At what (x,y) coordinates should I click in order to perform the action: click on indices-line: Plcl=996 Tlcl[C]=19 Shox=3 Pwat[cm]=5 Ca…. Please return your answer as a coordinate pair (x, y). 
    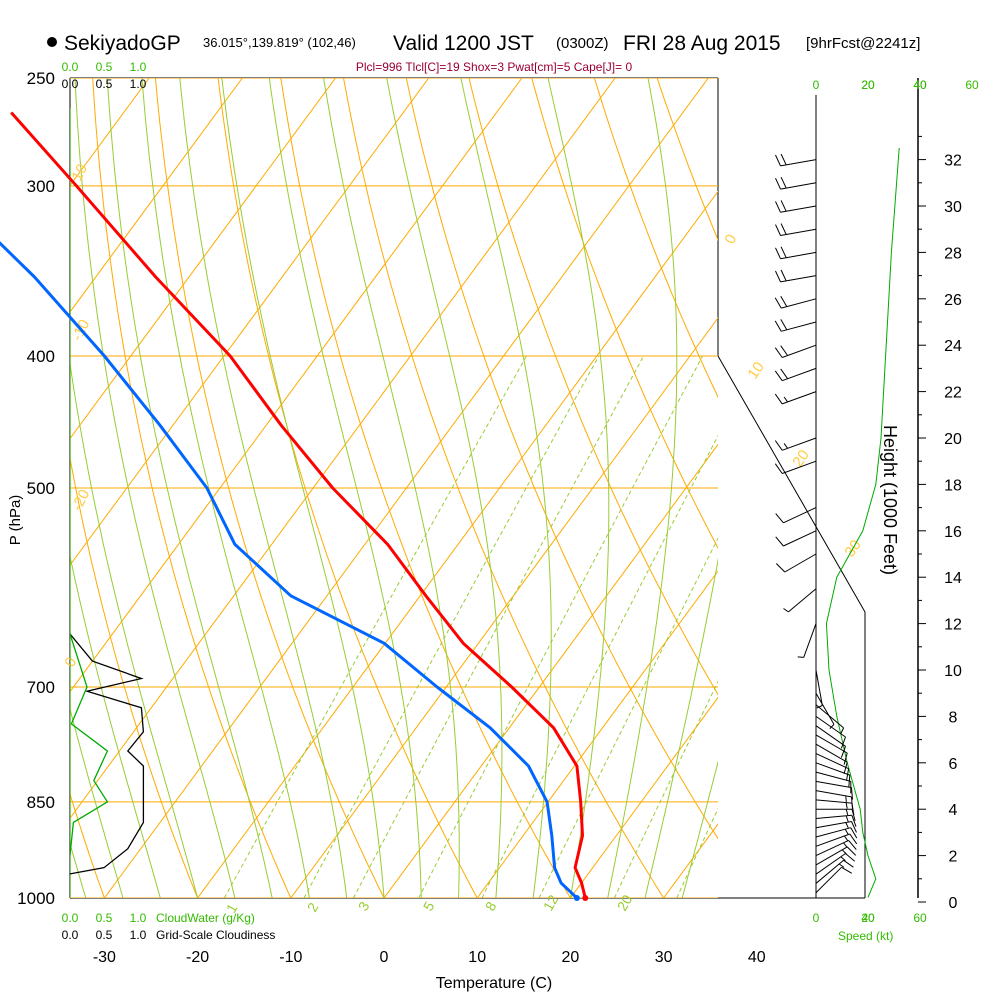
    Looking at the image, I should click on (494, 67).